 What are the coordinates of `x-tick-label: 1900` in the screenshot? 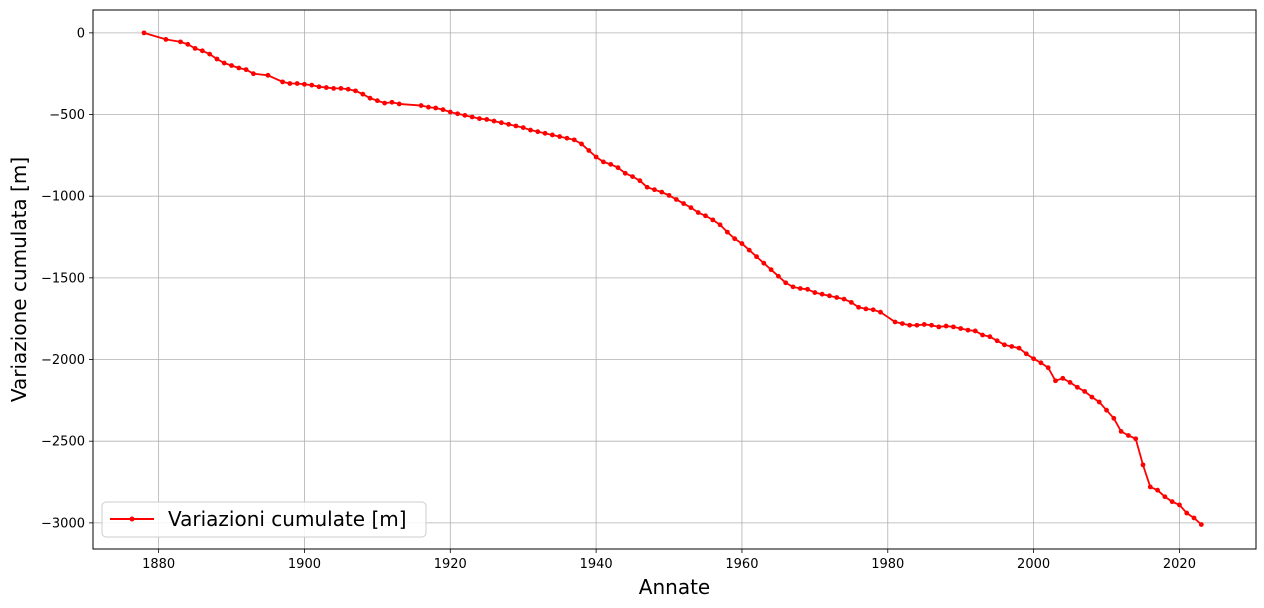 It's located at (304, 564).